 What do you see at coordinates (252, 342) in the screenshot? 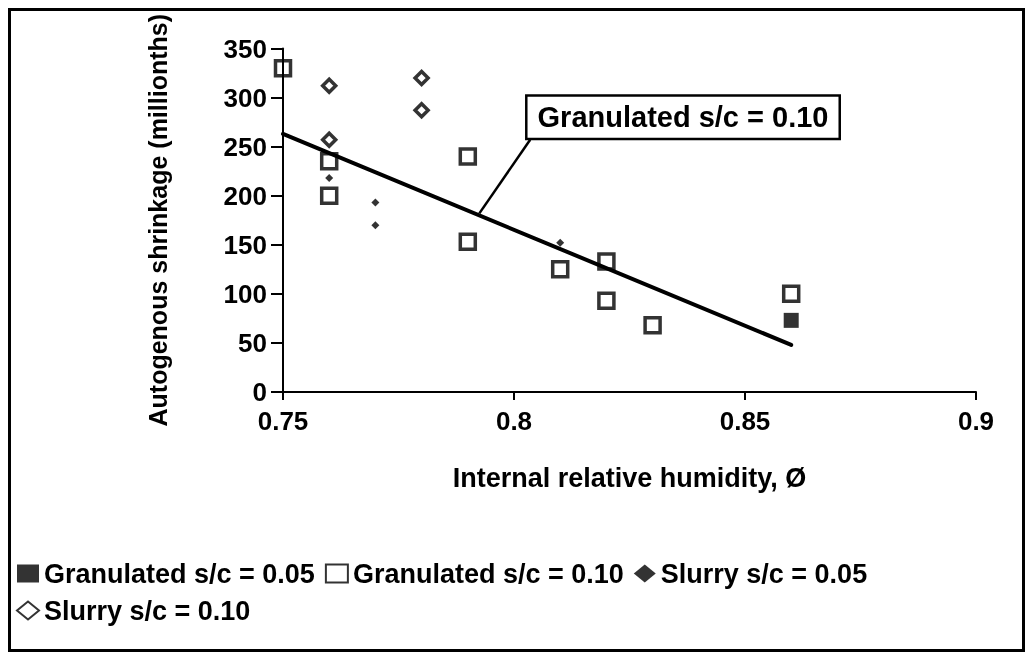
I see `y-tick-label: 50` at bounding box center [252, 342].